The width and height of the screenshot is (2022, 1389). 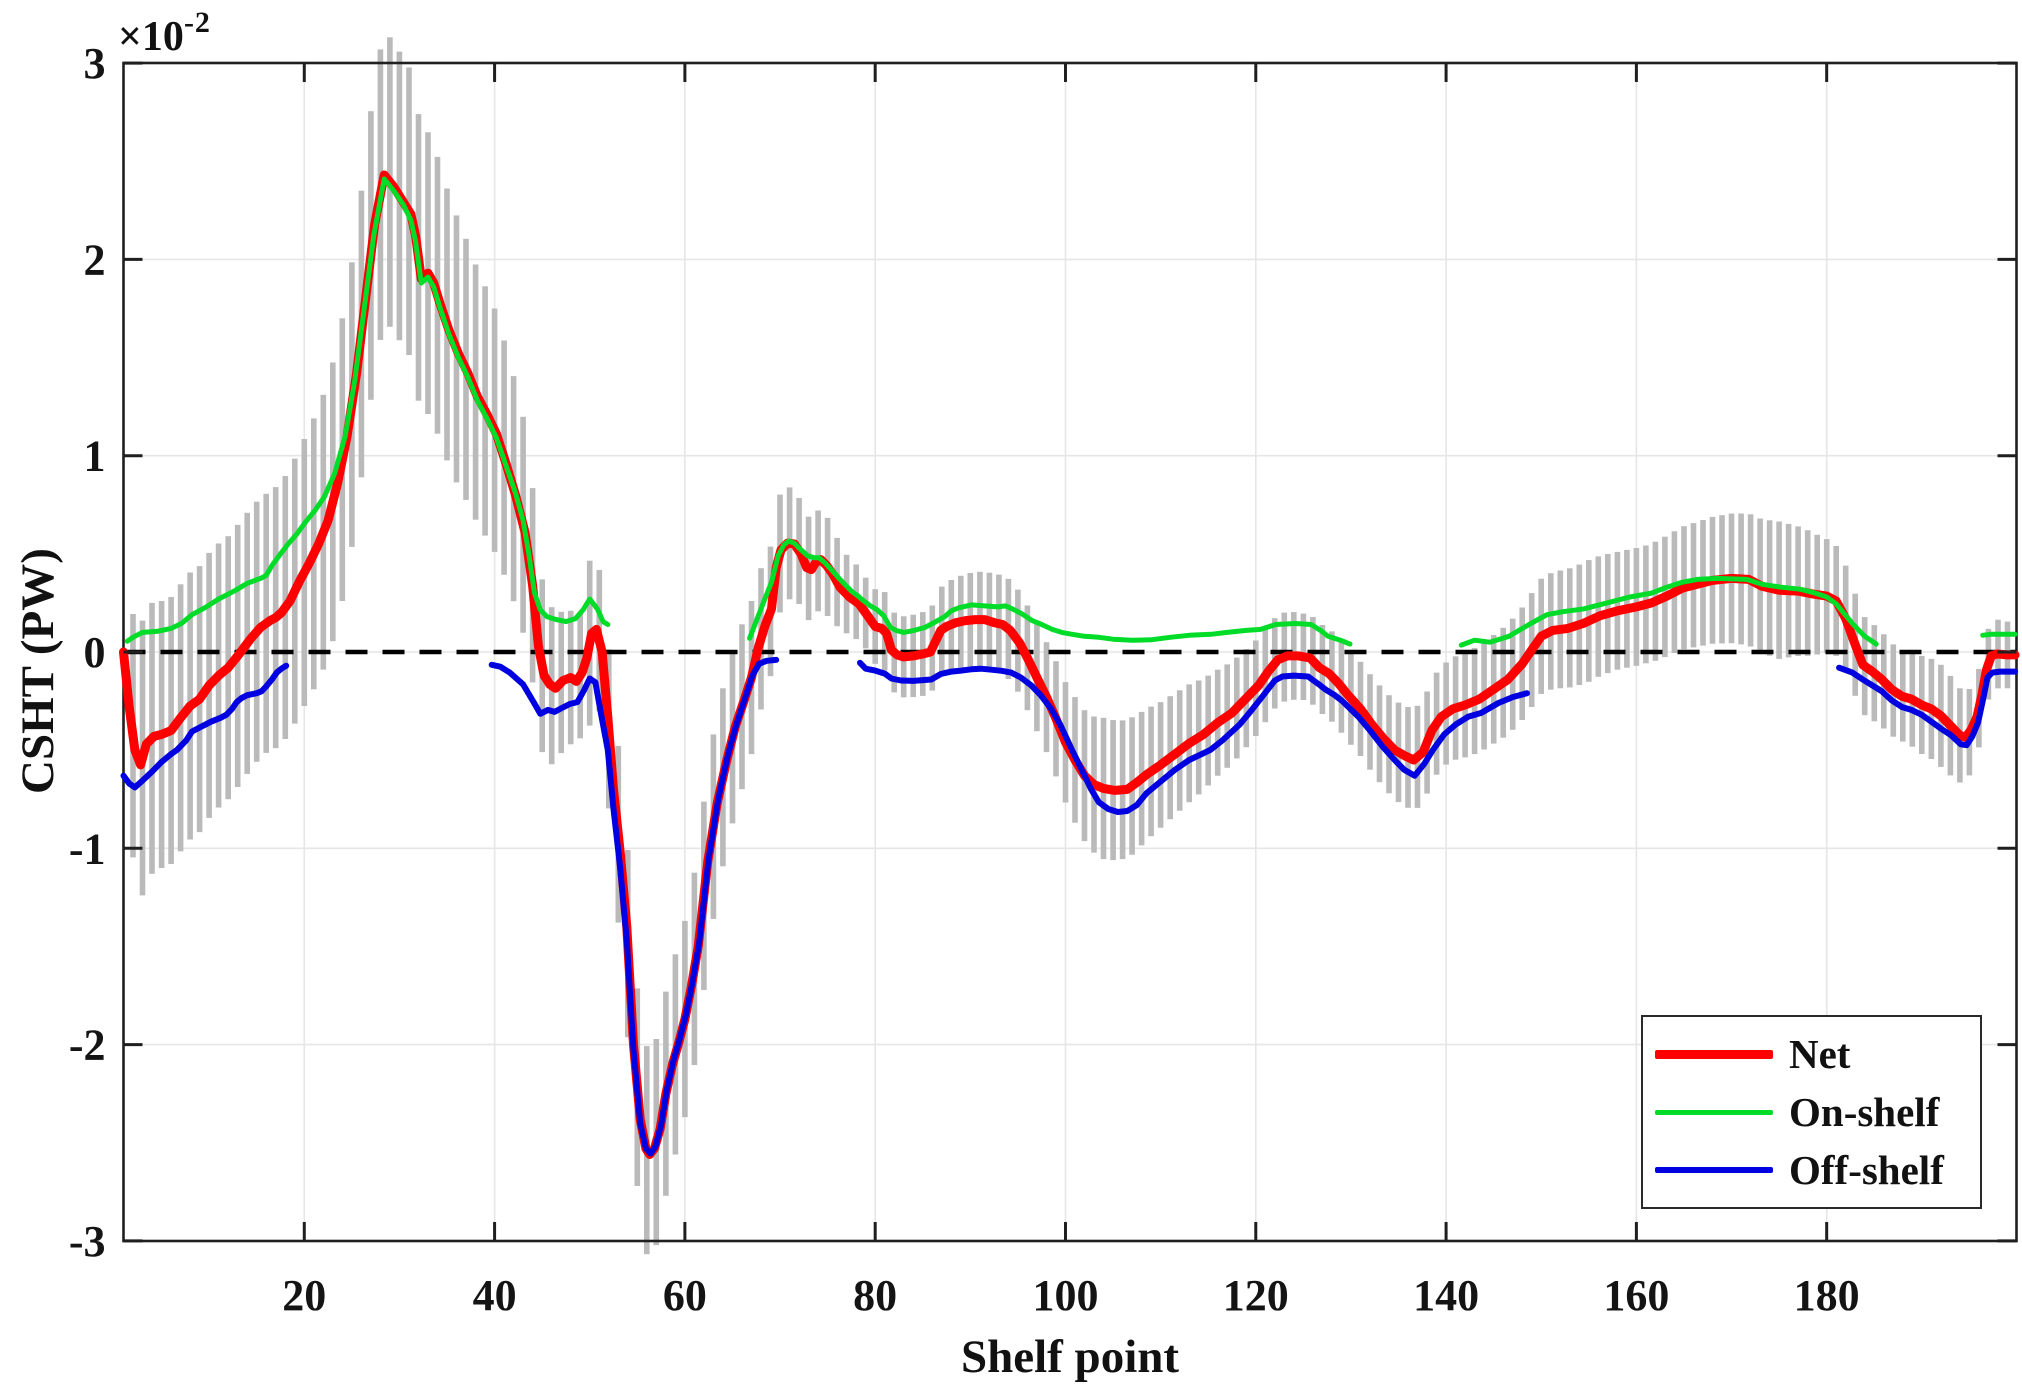 What do you see at coordinates (304, 1295) in the screenshot?
I see `x-tick-label: 20` at bounding box center [304, 1295].